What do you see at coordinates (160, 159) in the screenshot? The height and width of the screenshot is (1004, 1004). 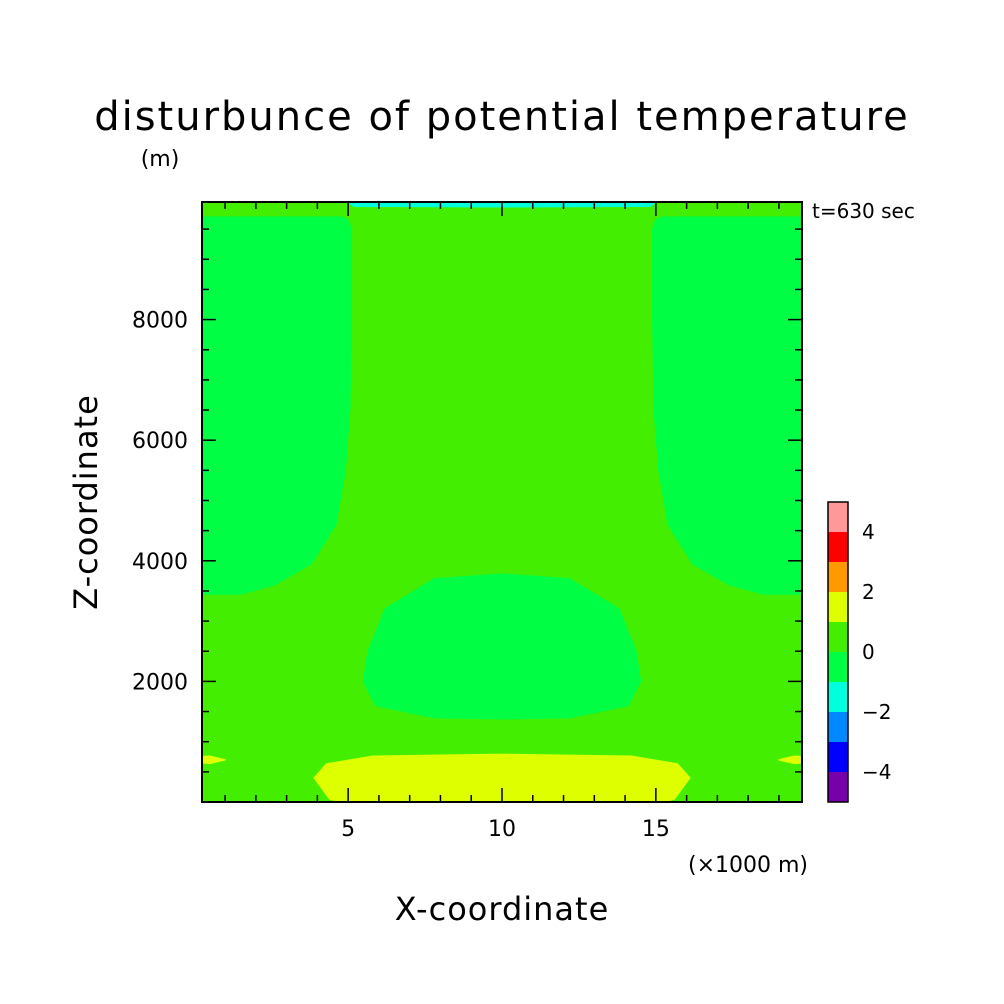 I see `y-axis-unit: (m)` at bounding box center [160, 159].